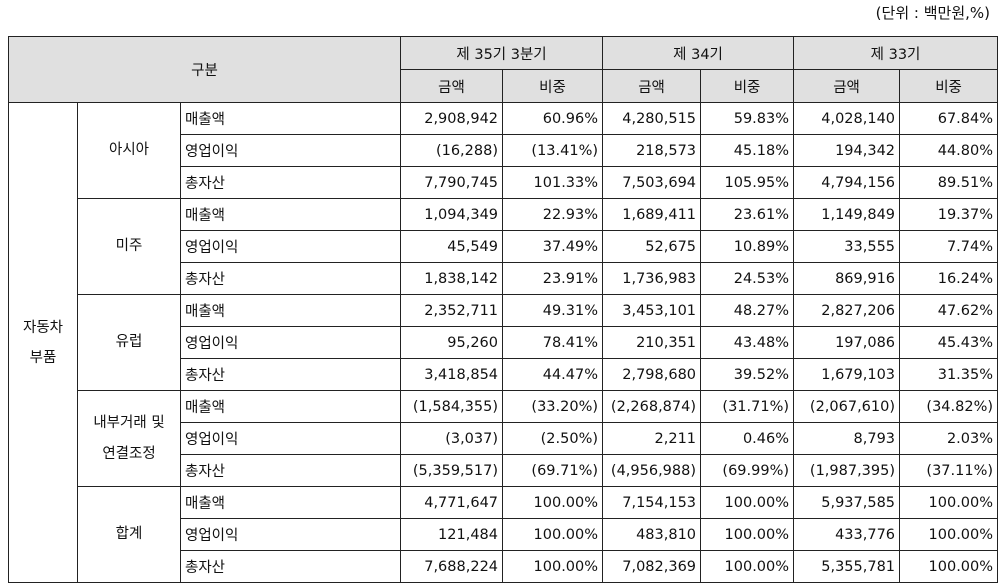 The height and width of the screenshot is (588, 1002). I want to click on ratio-cell: 44.80%, so click(949, 150).